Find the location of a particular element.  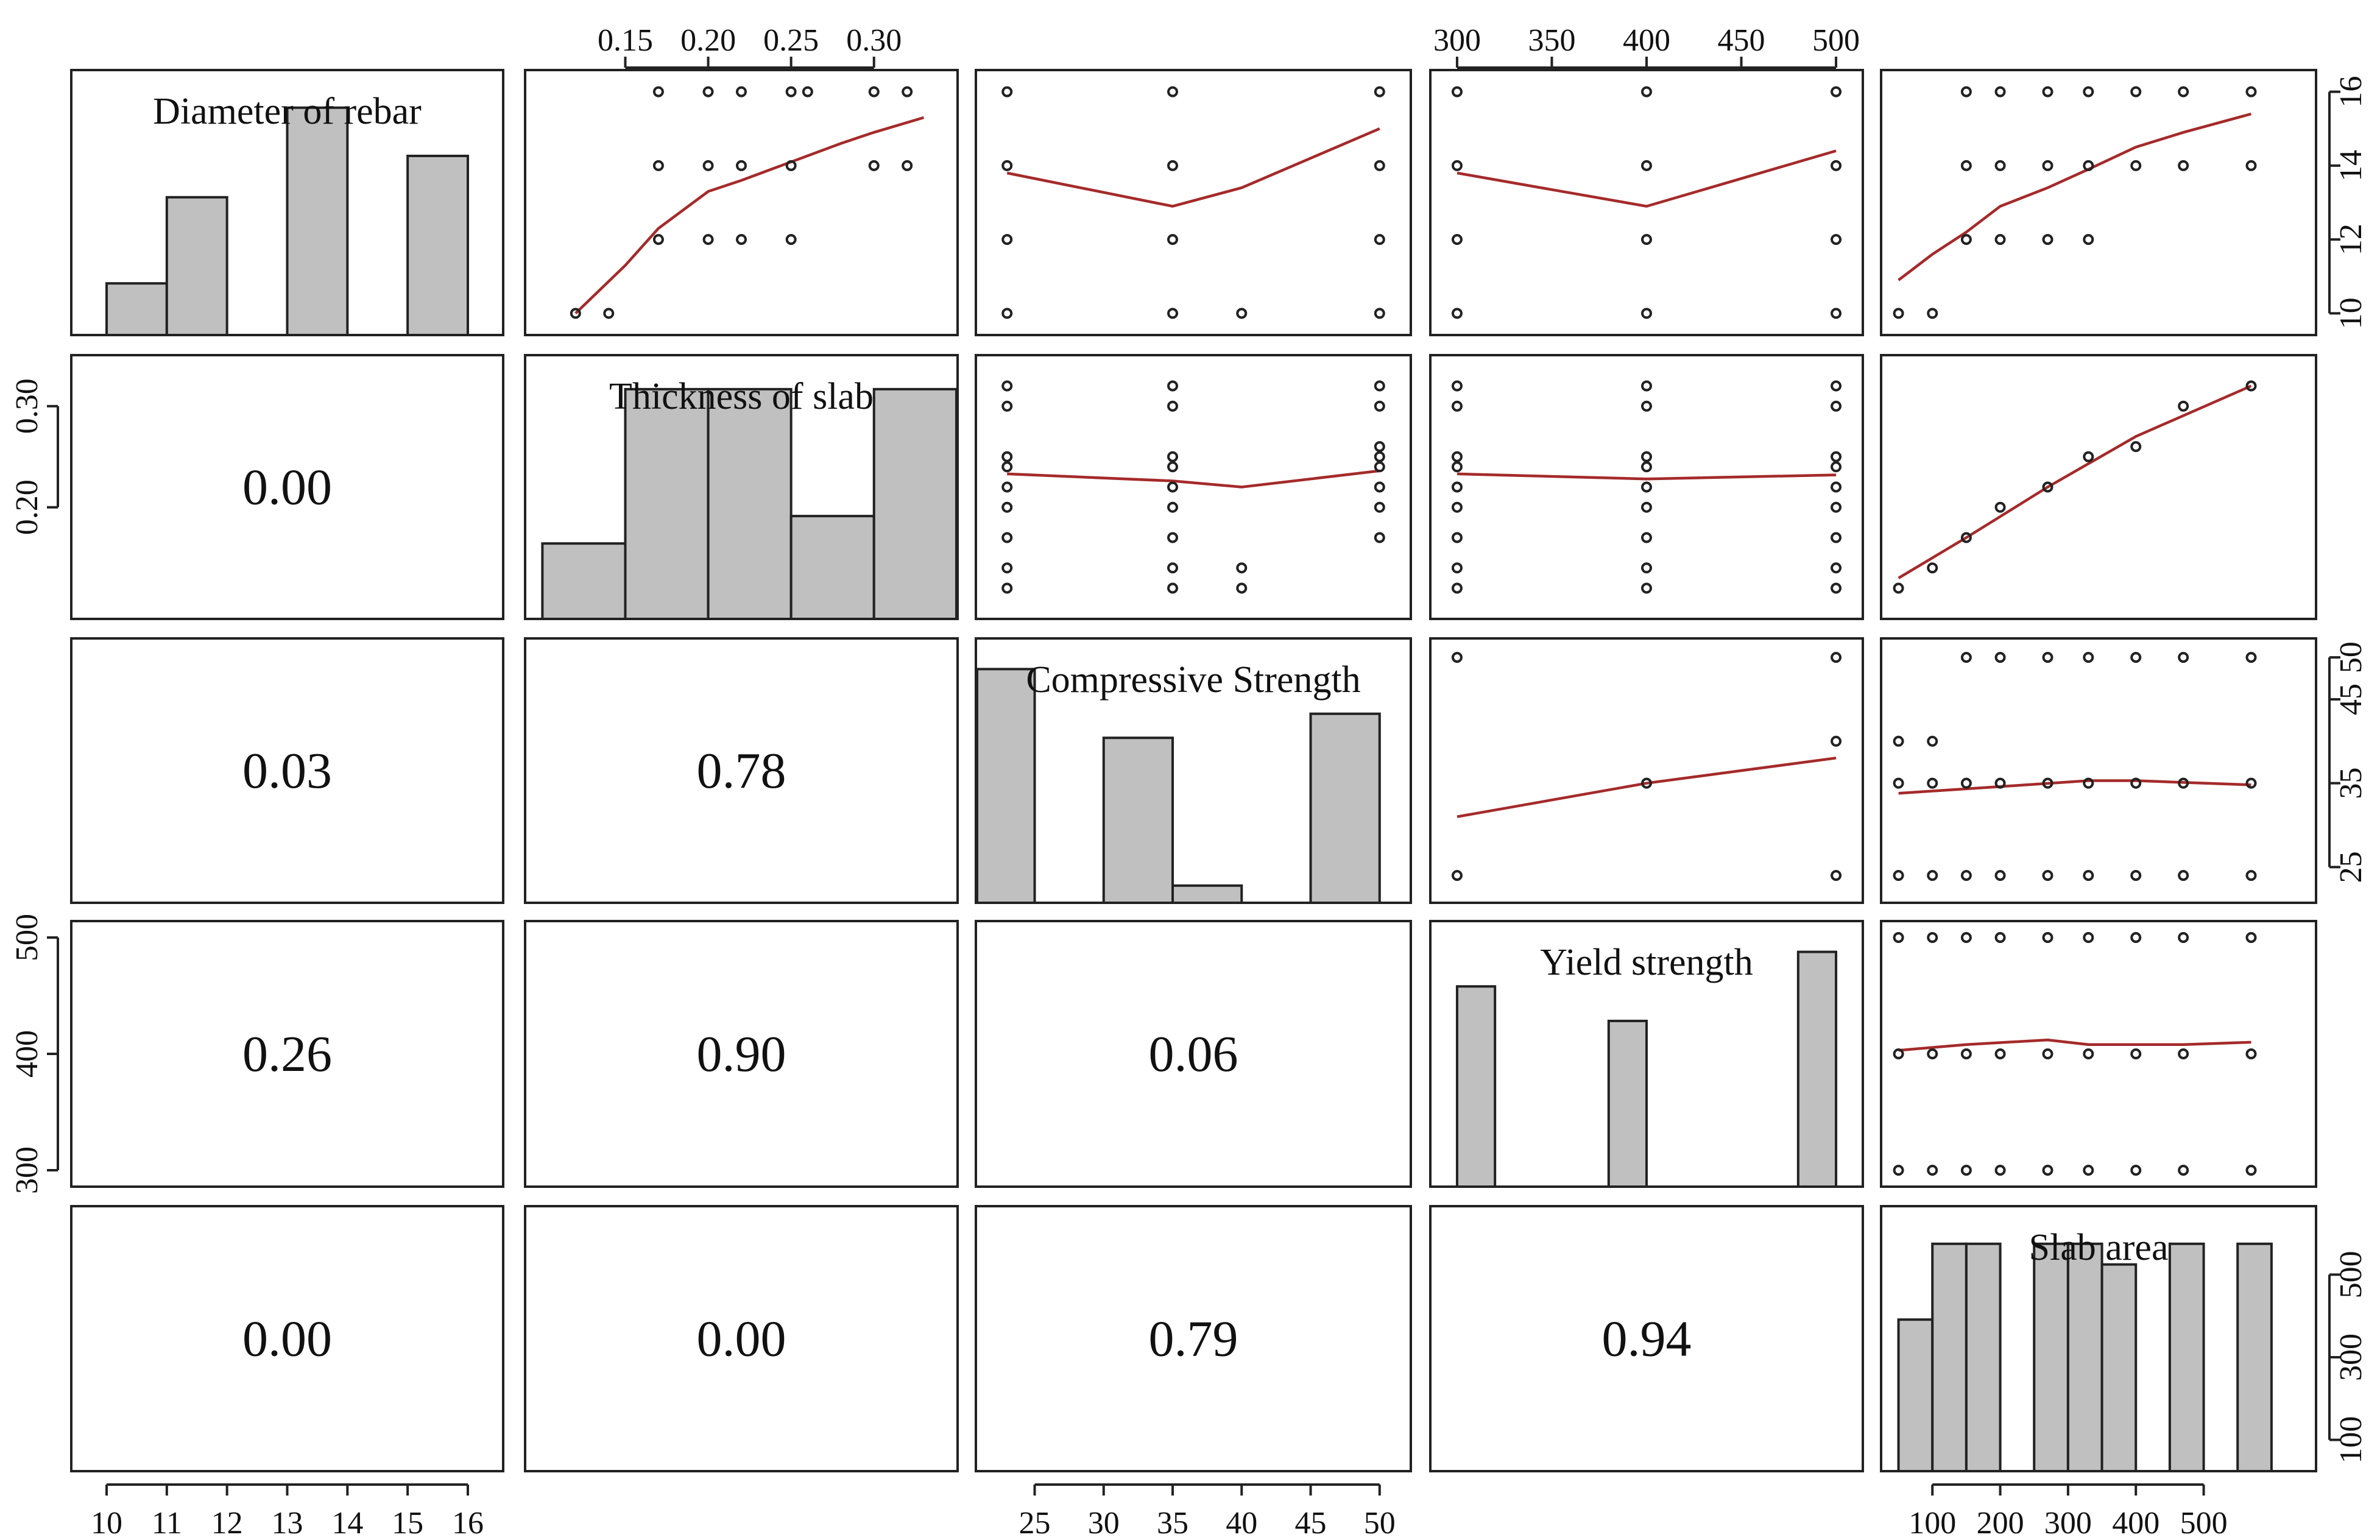

tick-label: 0.15 is located at coordinates (625, 41).